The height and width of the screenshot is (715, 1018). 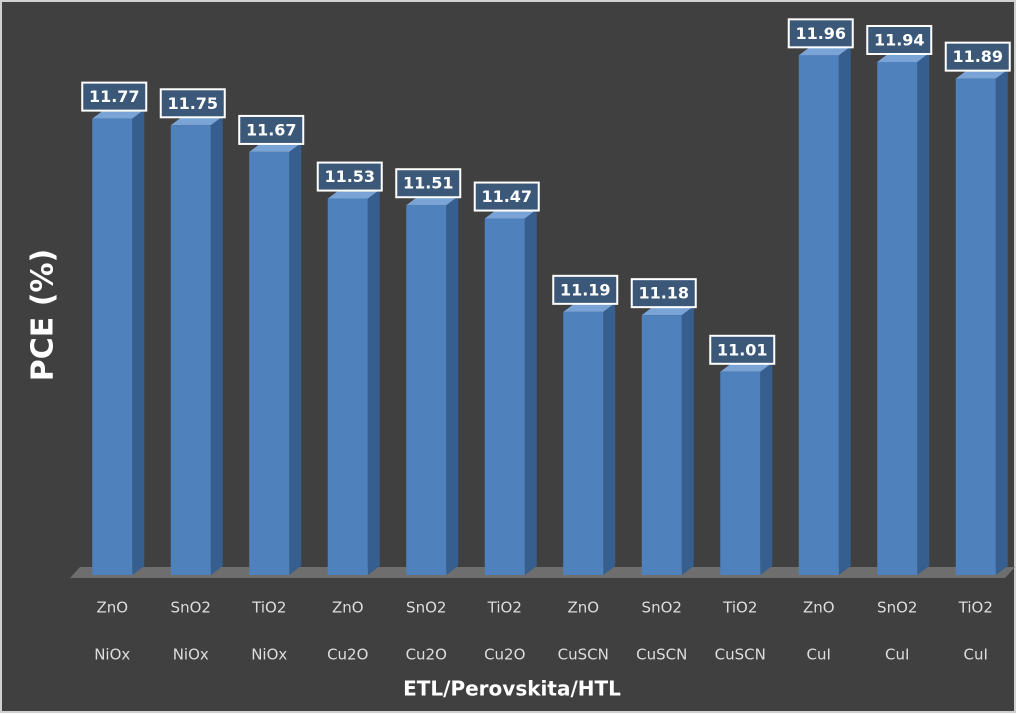 I want to click on value-label: 11.53, so click(x=349, y=176).